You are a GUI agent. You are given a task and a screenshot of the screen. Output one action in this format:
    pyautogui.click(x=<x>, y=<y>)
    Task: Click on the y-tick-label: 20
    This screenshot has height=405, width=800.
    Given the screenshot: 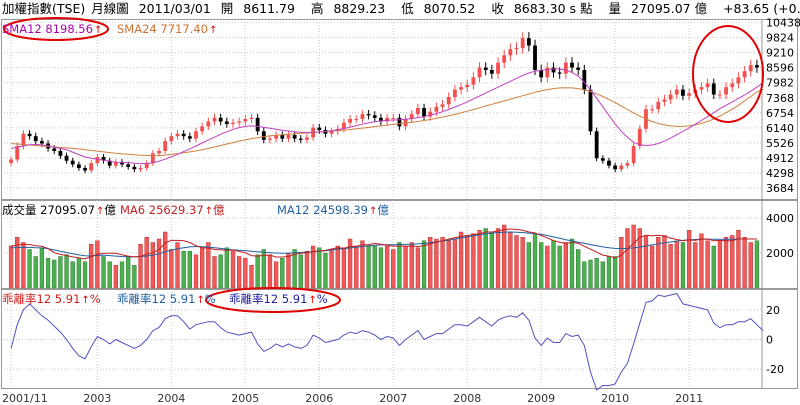 What is the action you would take?
    pyautogui.click(x=773, y=310)
    